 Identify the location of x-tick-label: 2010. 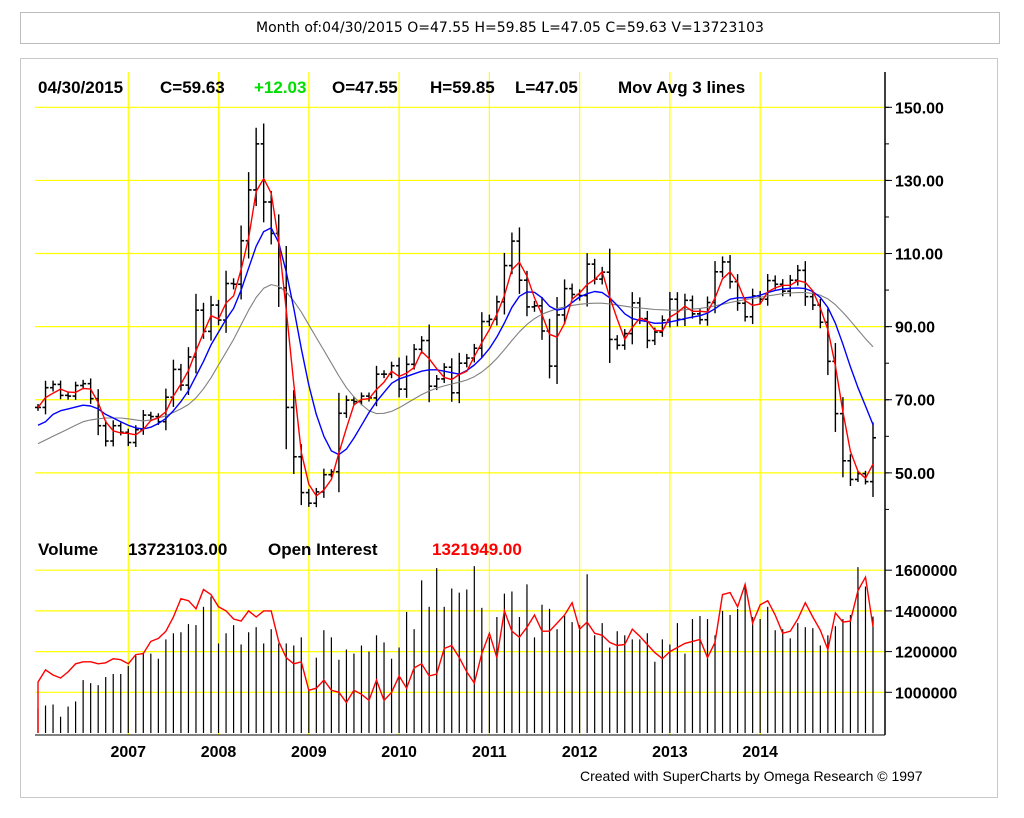
(399, 752).